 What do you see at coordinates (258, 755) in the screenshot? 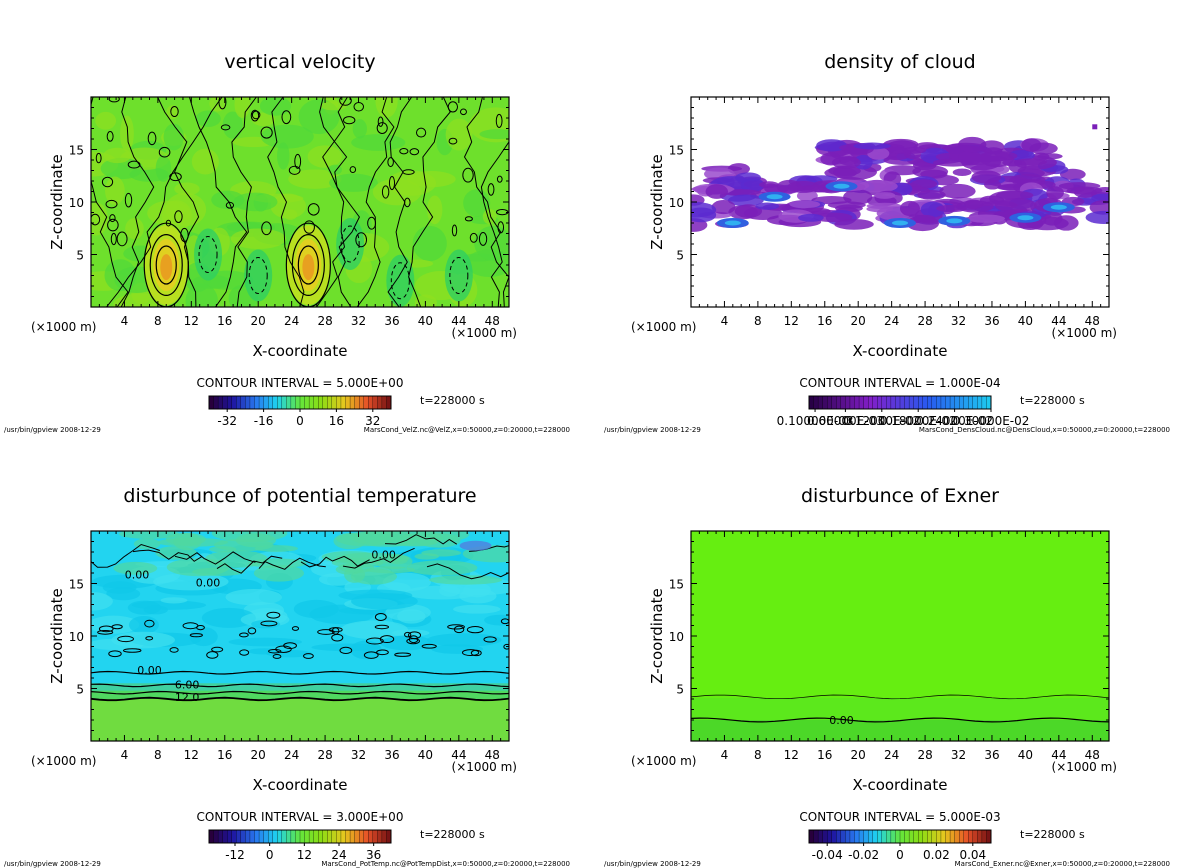
I see `x-tick-label: 20` at bounding box center [258, 755].